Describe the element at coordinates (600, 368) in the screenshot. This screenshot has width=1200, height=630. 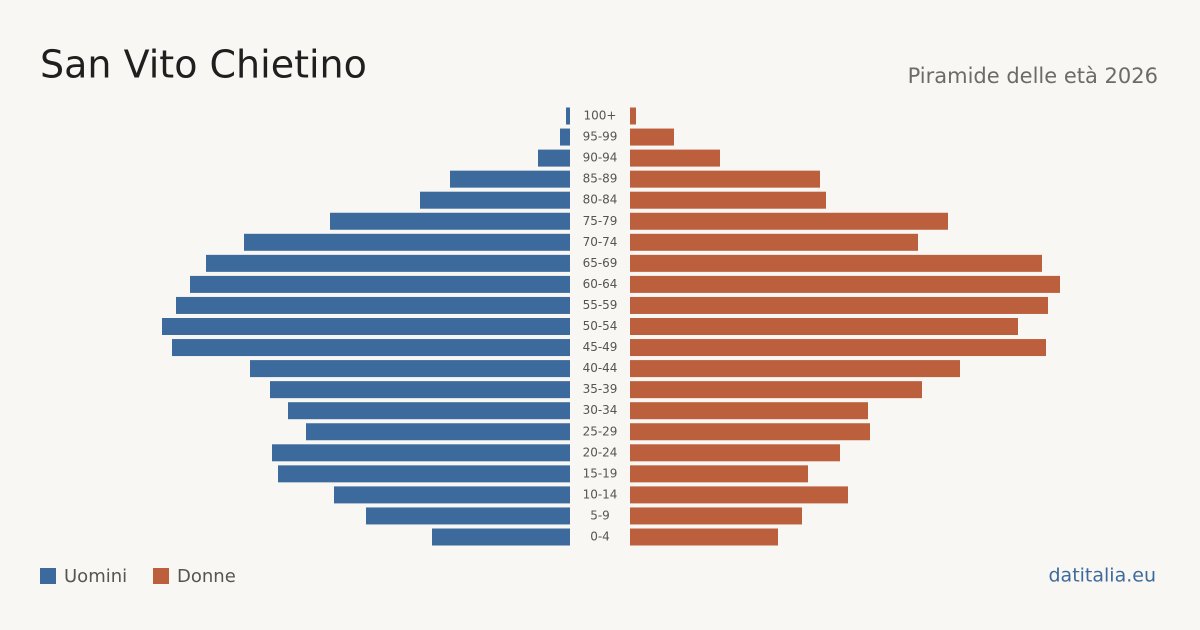
I see `age-label: 40-44` at that location.